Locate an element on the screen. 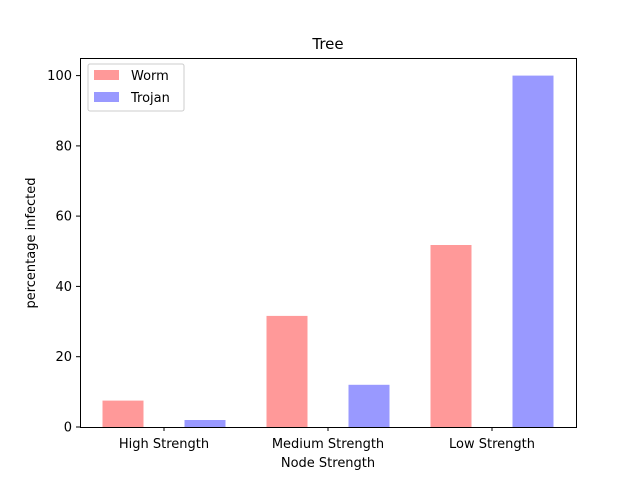  legend-label-trojan: Trojan is located at coordinates (150, 98).